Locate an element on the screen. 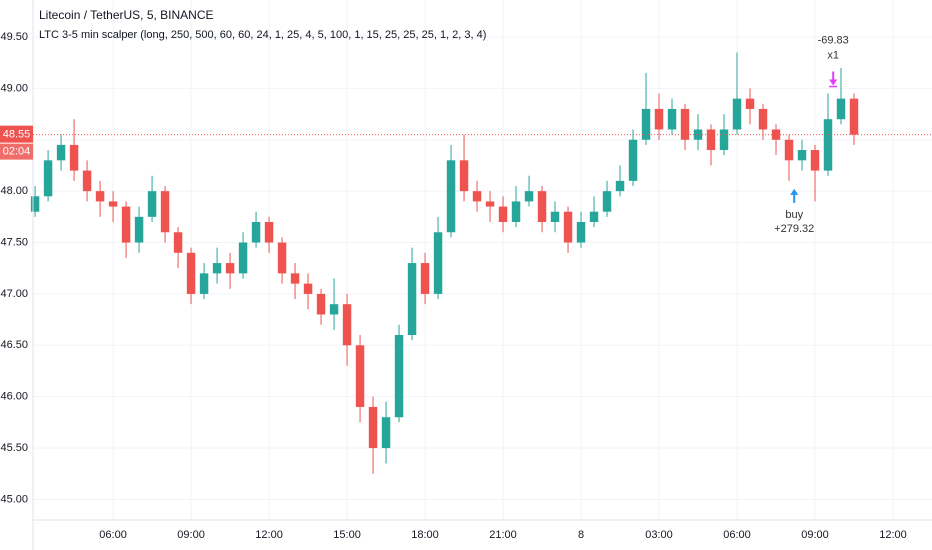  signal-text: x1 is located at coordinates (833, 55).